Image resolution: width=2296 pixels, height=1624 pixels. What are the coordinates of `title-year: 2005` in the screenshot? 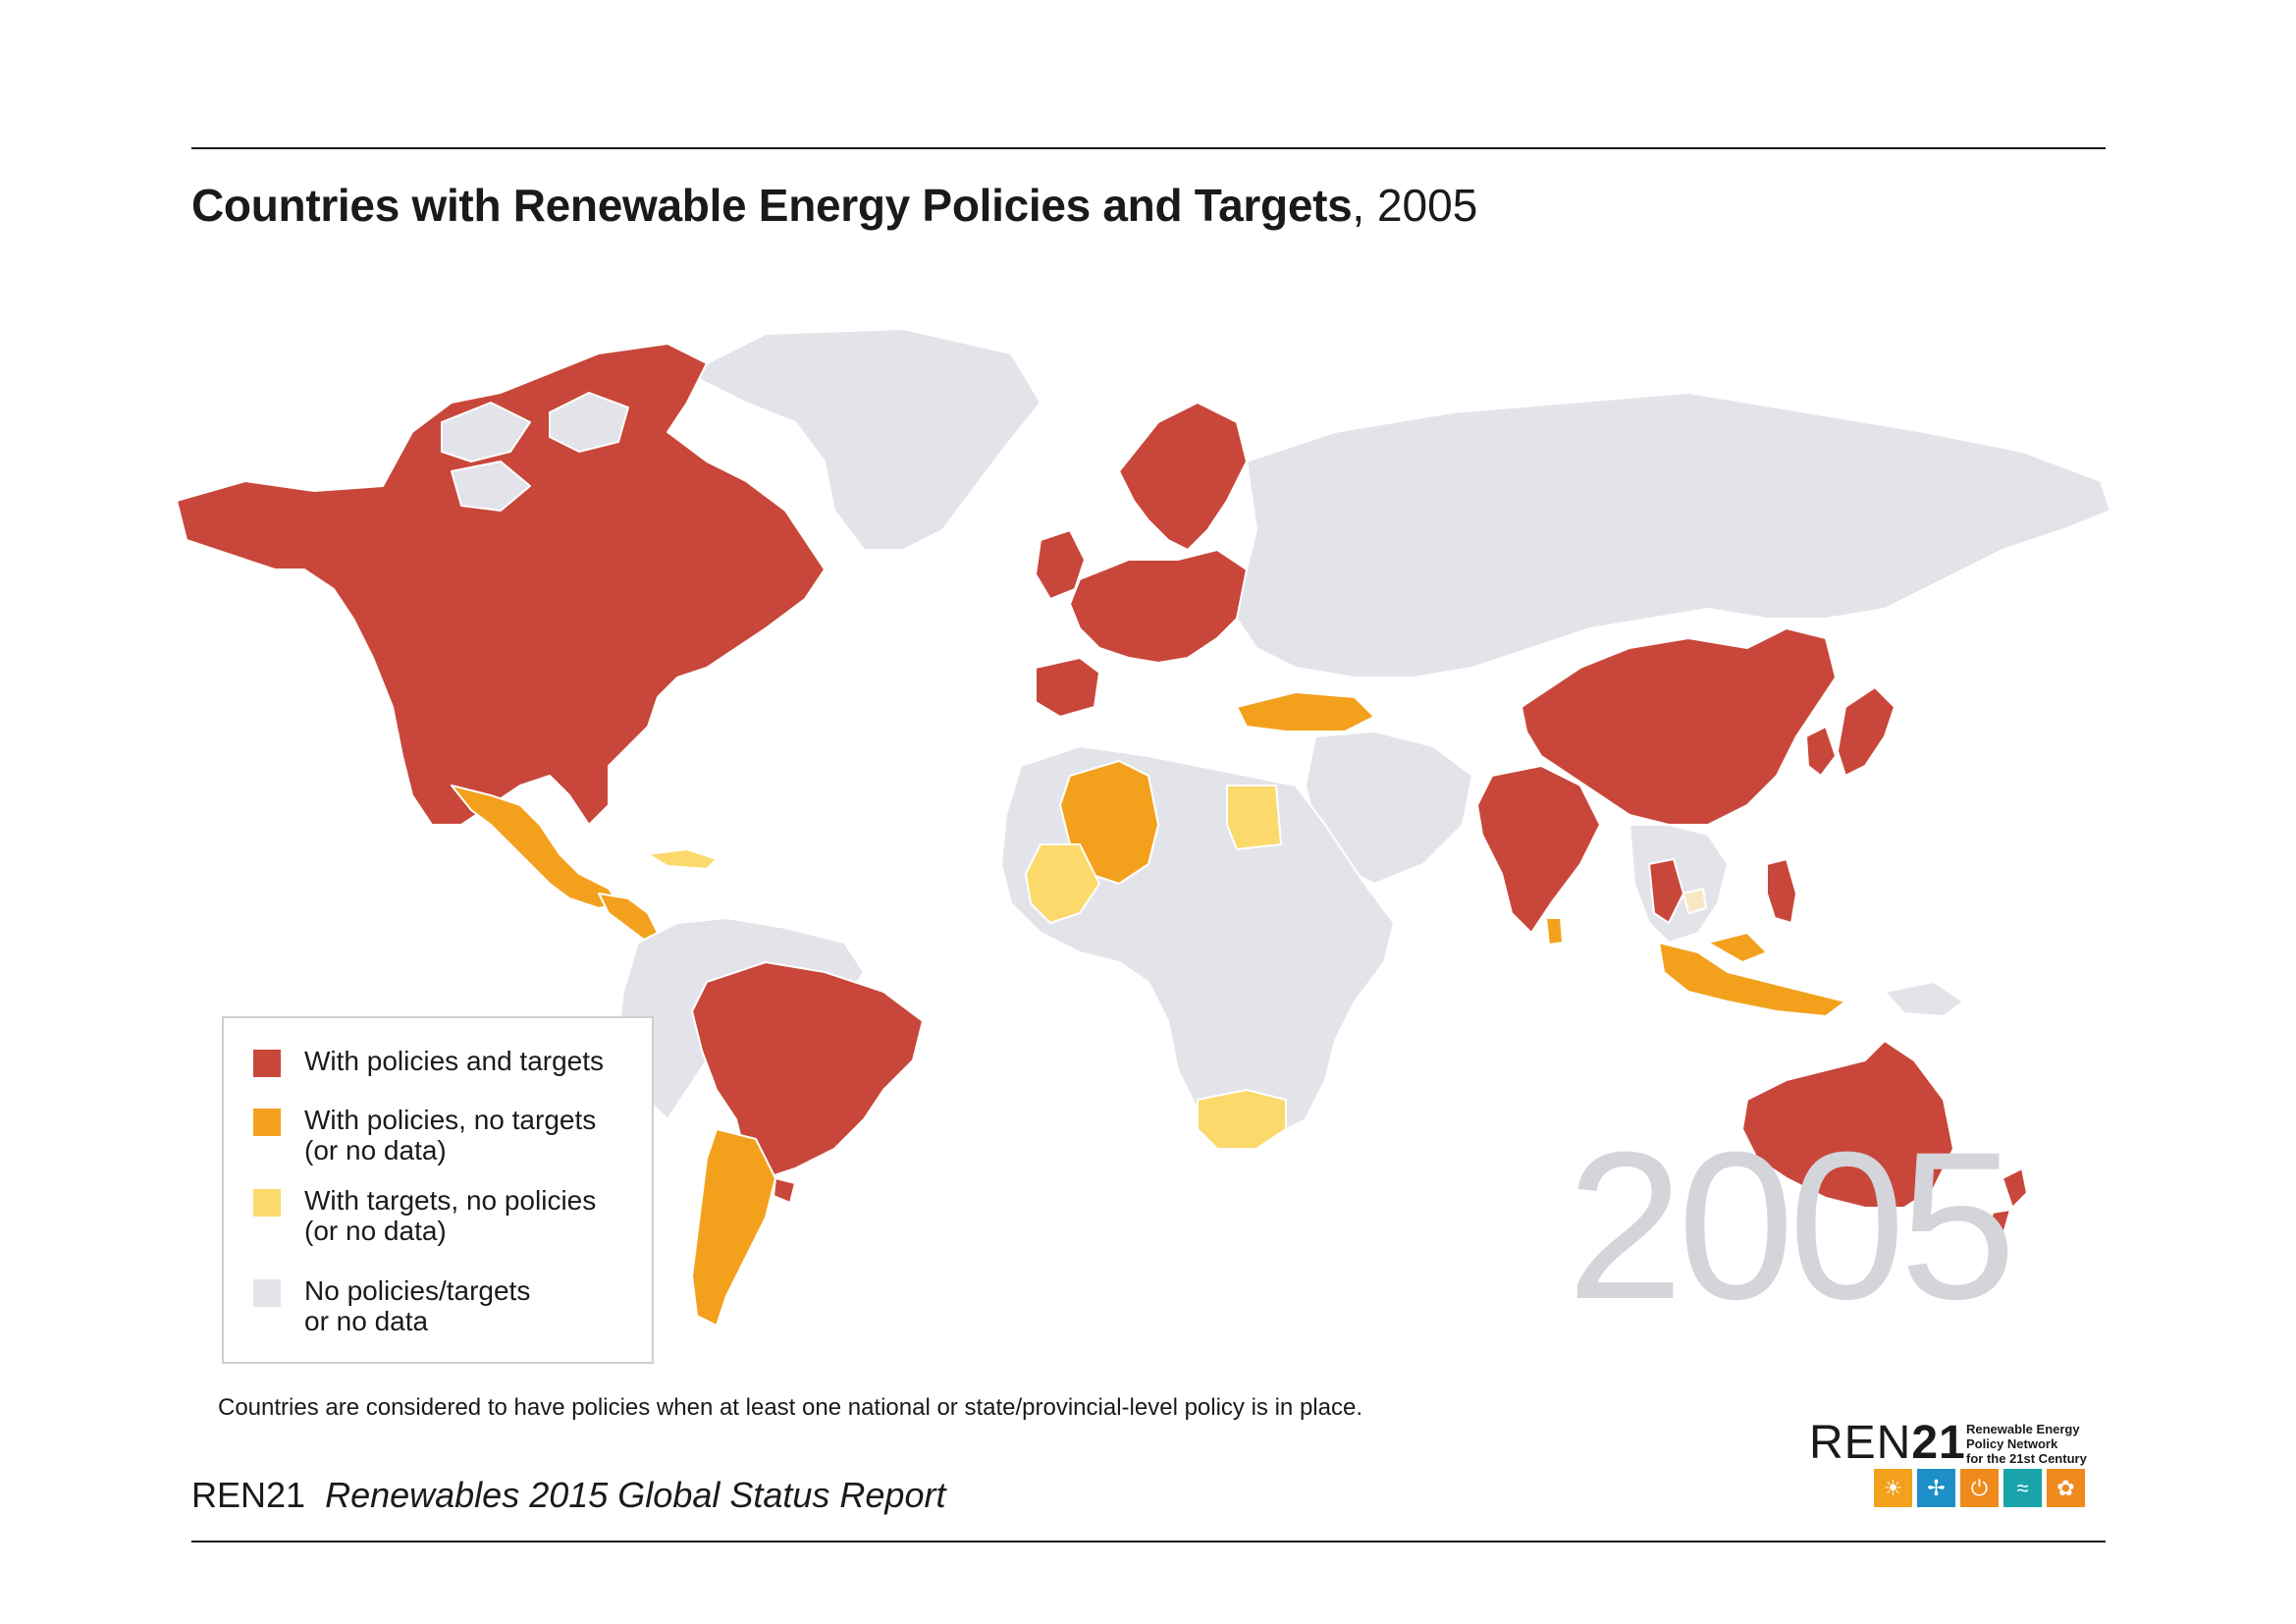 It's located at (1427, 205).